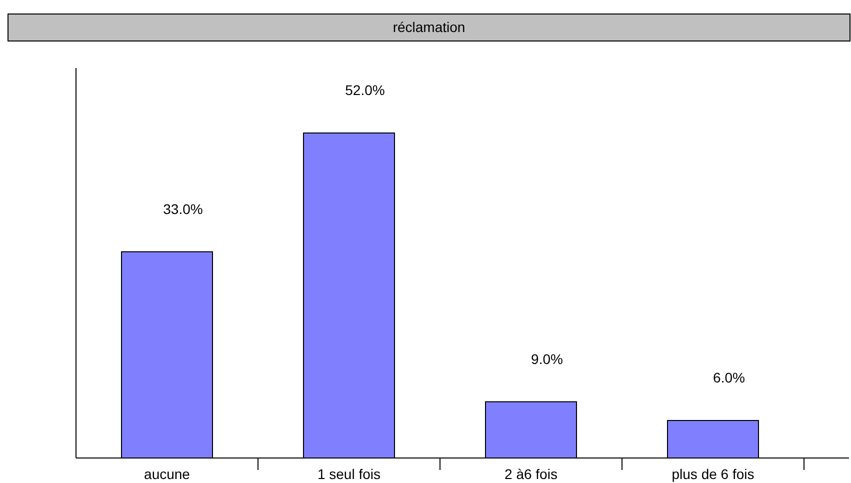 The width and height of the screenshot is (851, 483). Describe the element at coordinates (349, 474) in the screenshot. I see `x-tick-label: 1 seul fois` at that location.